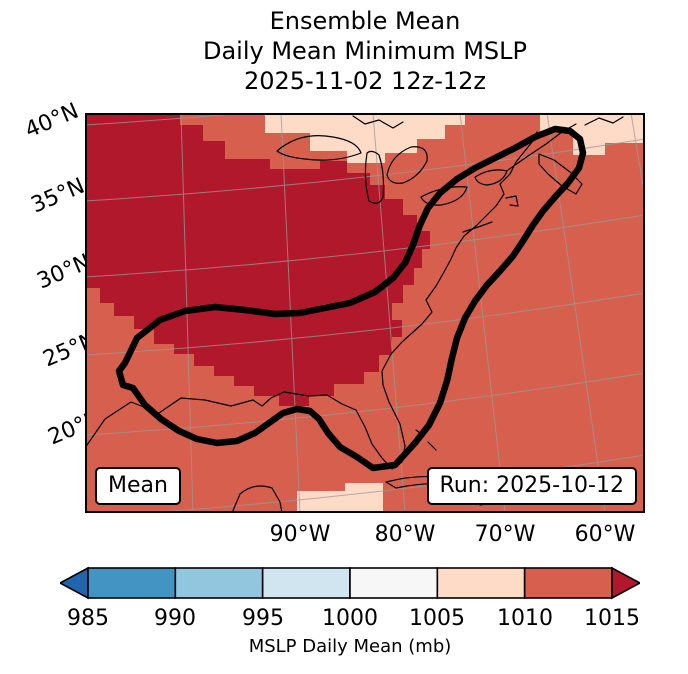 Image resolution: width=688 pixels, height=674 pixels. Describe the element at coordinates (58, 196) in the screenshot. I see `y-tick-35n: 35°N` at that location.